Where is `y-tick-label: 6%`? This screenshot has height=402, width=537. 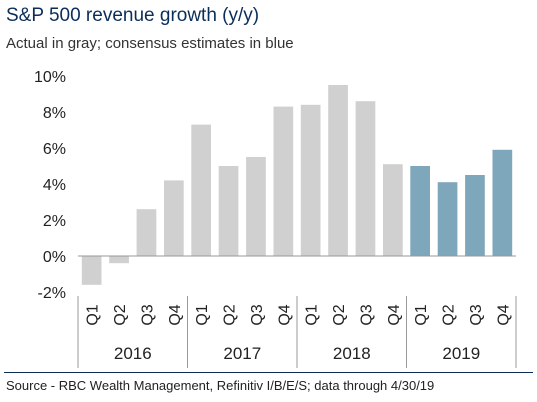 y-tick-label: 6% is located at coordinates (54, 149).